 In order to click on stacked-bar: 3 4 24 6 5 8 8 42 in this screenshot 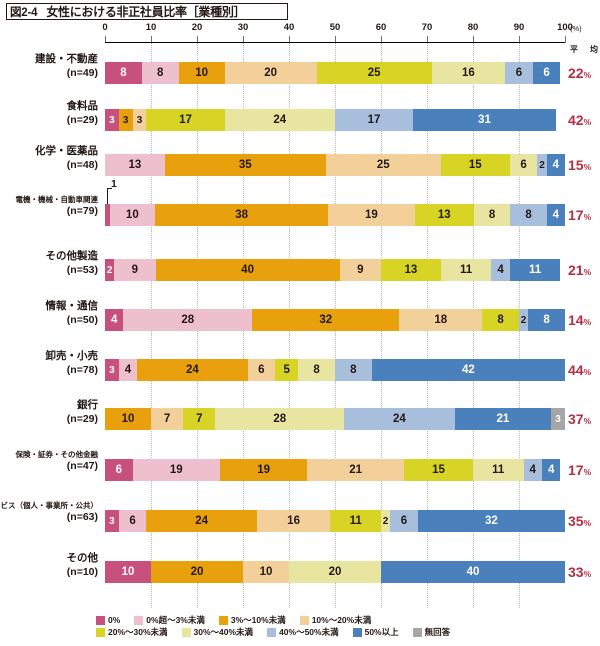, I will do `click(335, 370)`.